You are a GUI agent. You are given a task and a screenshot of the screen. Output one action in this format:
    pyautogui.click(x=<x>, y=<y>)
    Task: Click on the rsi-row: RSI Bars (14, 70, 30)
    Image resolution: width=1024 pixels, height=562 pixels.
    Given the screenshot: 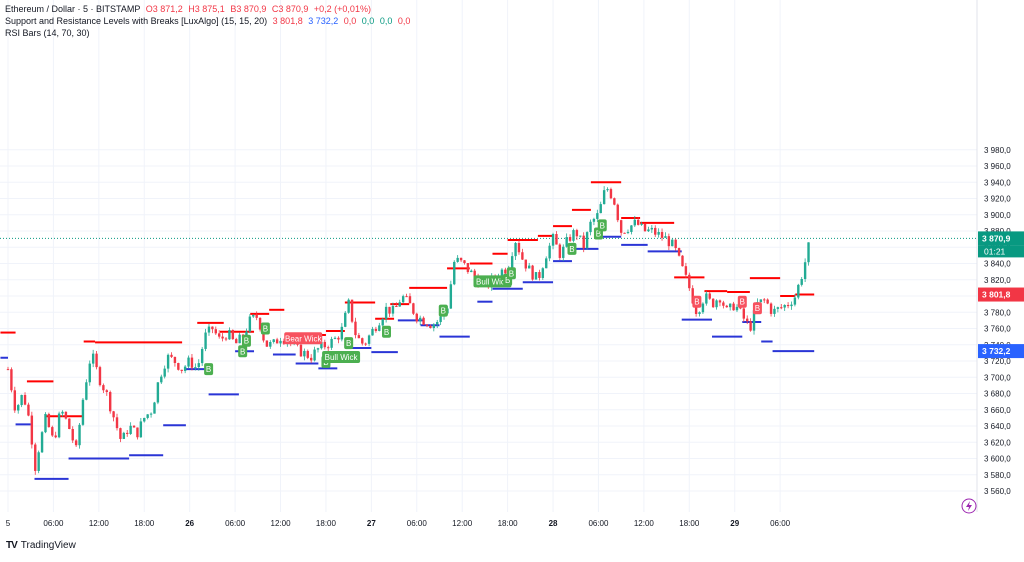 What is the action you would take?
    pyautogui.click(x=207, y=33)
    